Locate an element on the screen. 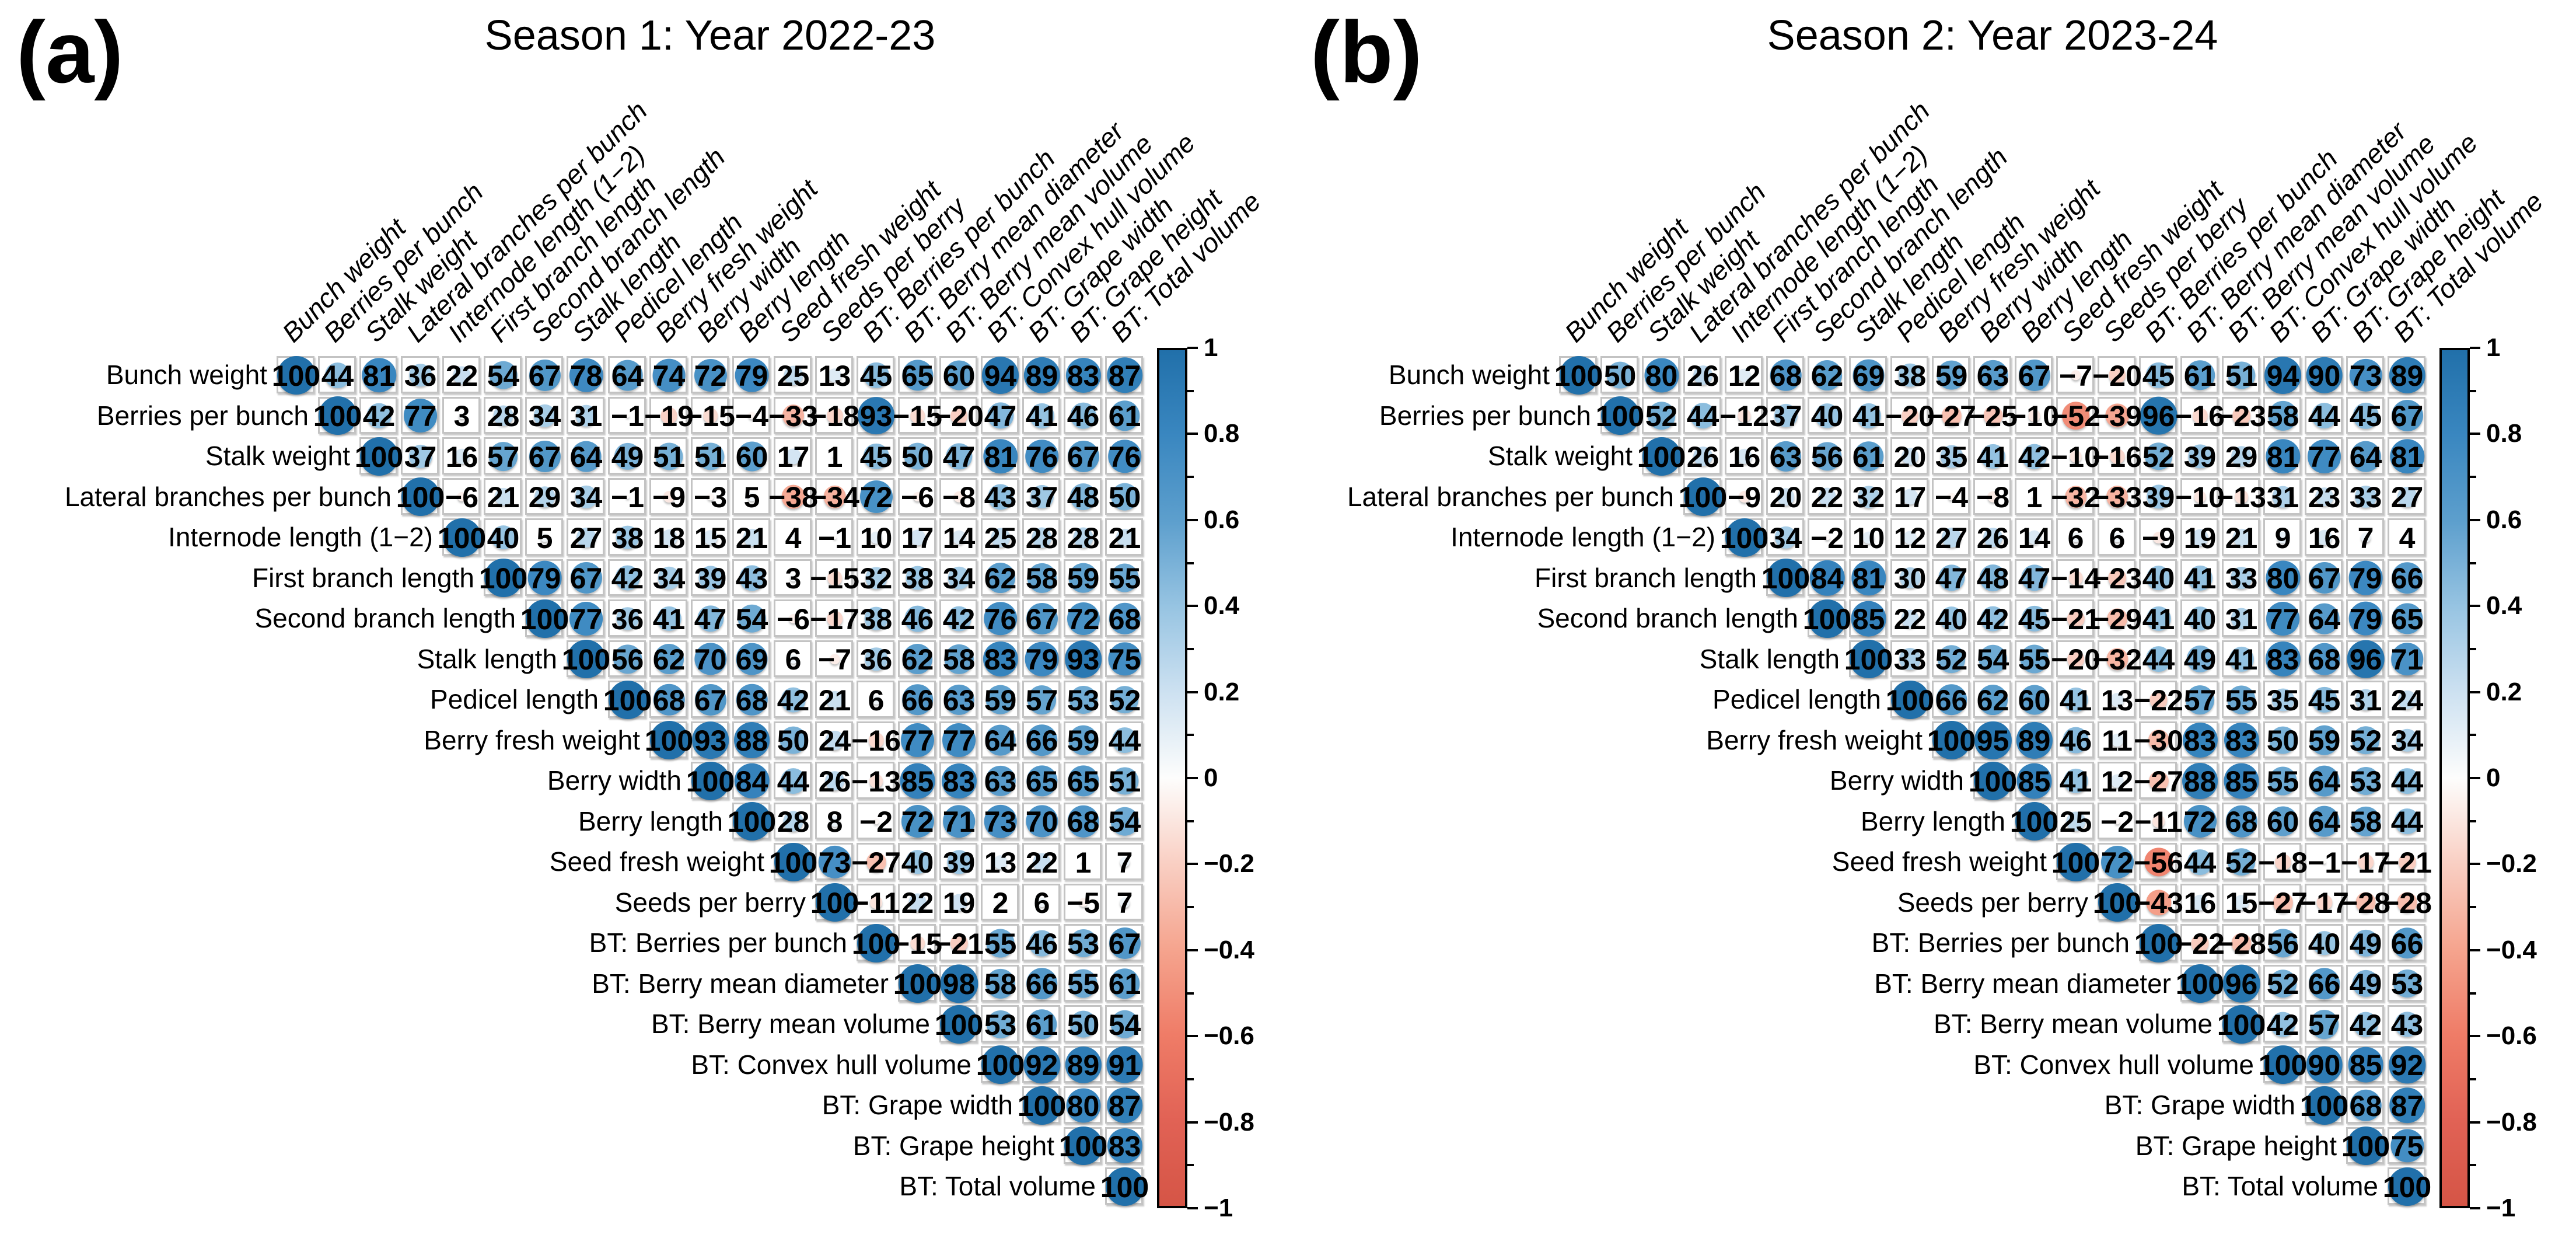 The height and width of the screenshot is (1245, 2576). row-label: Pedicel length is located at coordinates (1796, 699).